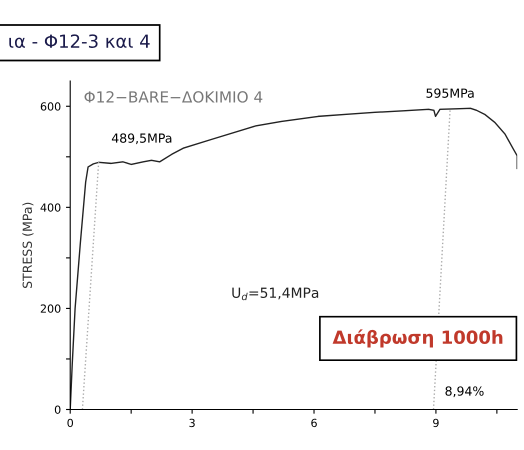 The image size is (524, 450). Describe the element at coordinates (192, 423) in the screenshot. I see `x-tick-label: 3` at that location.